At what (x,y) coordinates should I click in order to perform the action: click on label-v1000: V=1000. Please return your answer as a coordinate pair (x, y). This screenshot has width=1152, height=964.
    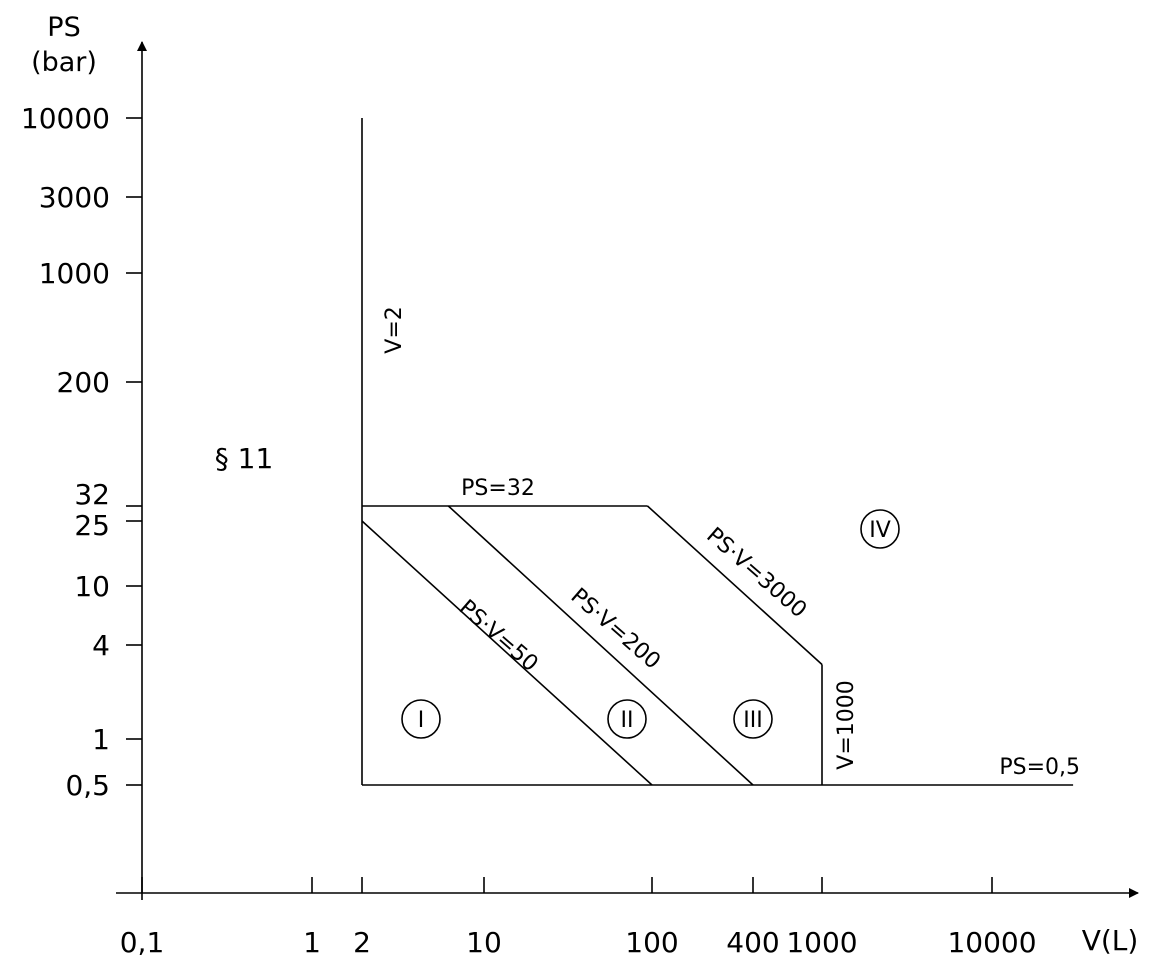
    Looking at the image, I should click on (846, 724).